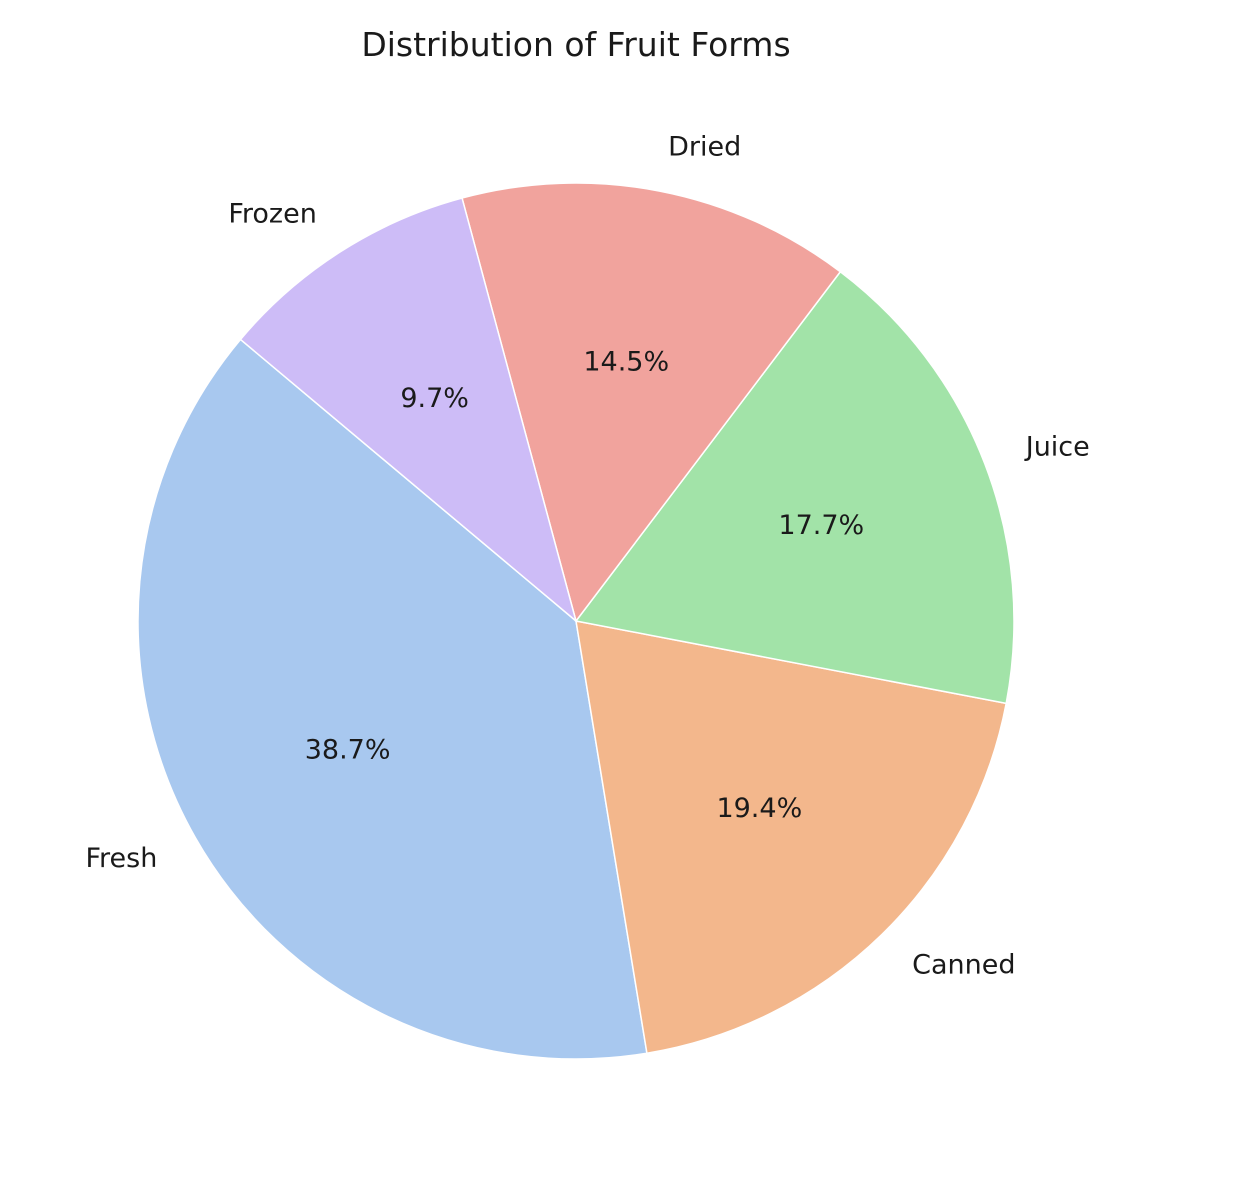  Describe the element at coordinates (791, 837) in the screenshot. I see `slice-canned` at that location.